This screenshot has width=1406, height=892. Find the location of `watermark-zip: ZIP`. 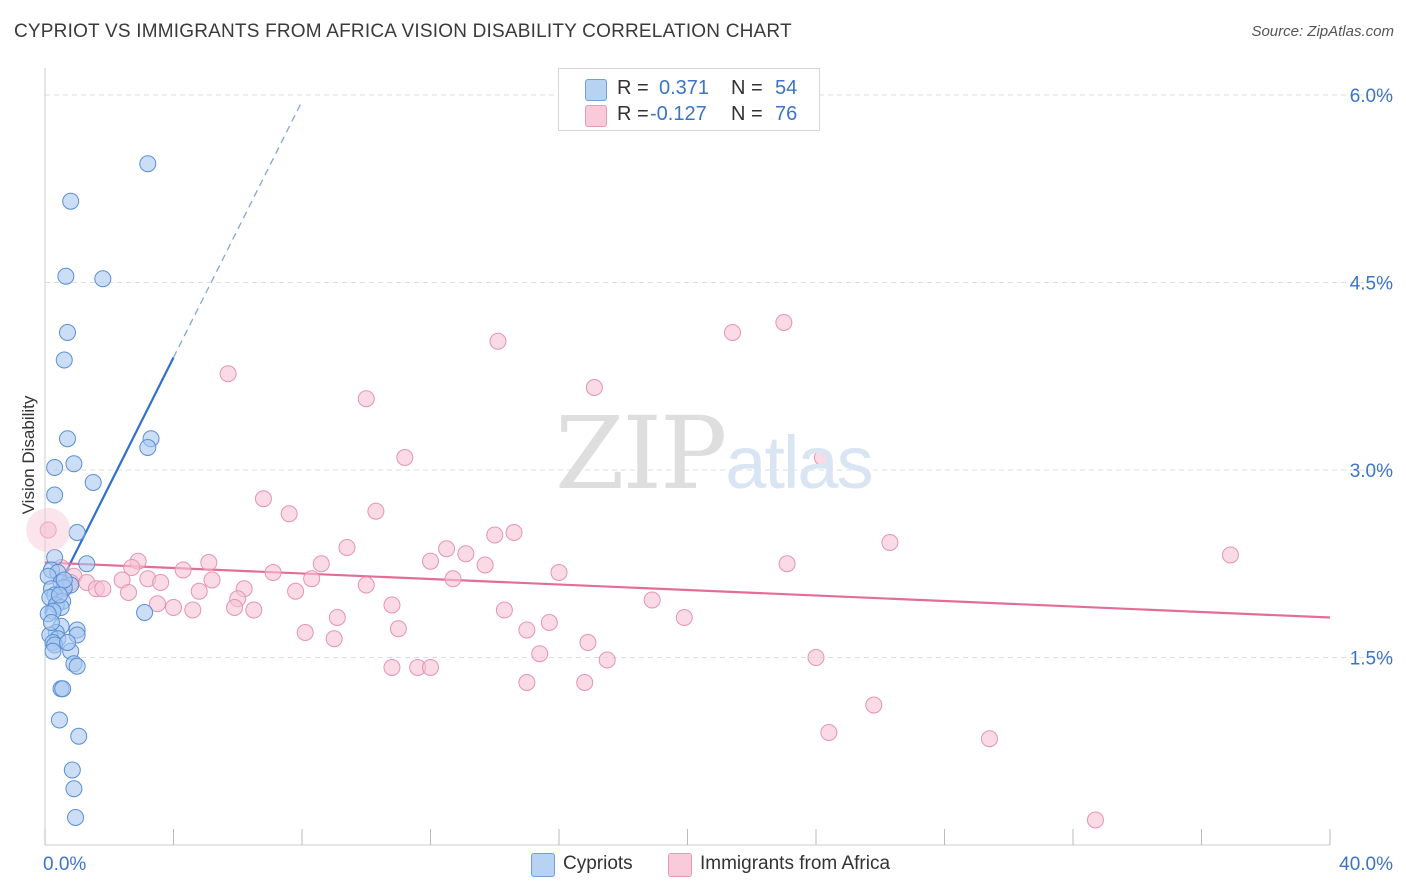

watermark-zip: ZIP is located at coordinates (641, 453).